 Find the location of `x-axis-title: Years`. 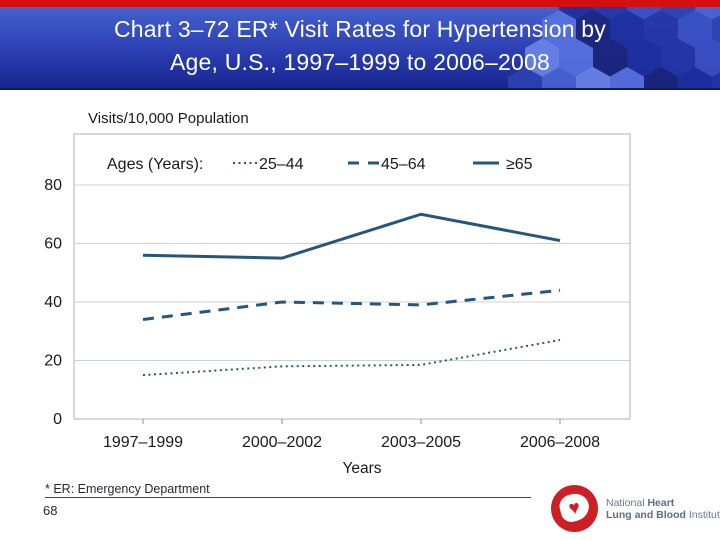

x-axis-title: Years is located at coordinates (362, 468).